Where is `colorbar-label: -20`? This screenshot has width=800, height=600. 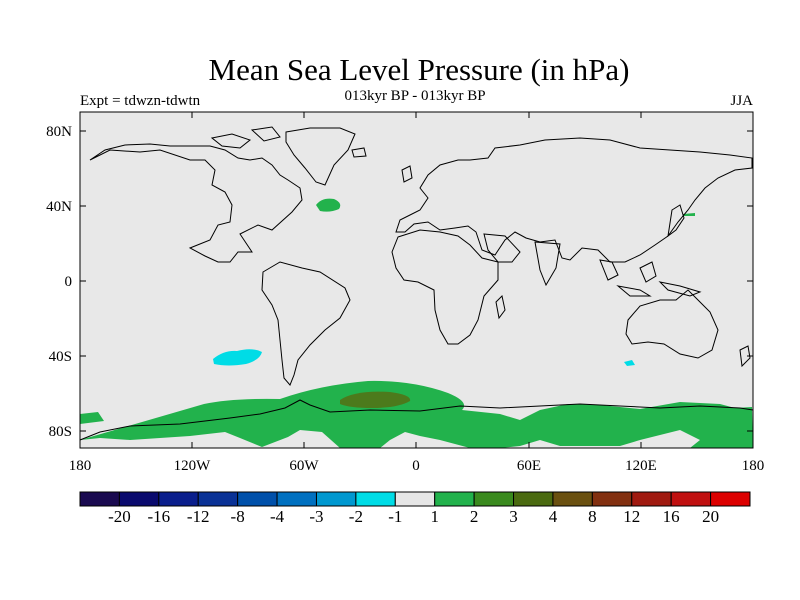 colorbar-label: -20 is located at coordinates (119, 516).